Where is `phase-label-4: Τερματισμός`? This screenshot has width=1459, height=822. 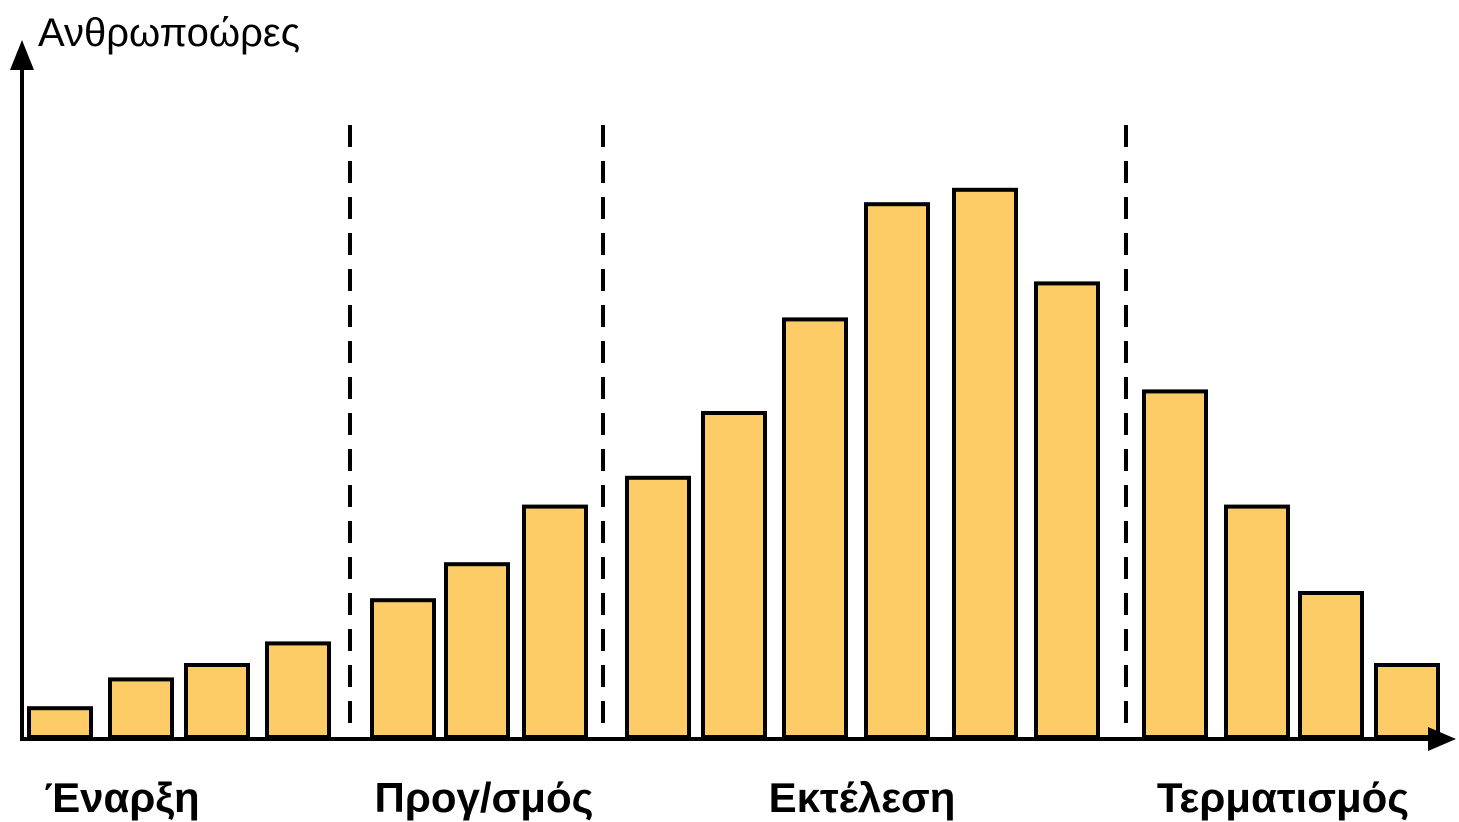
phase-label-4: Τερματισμός is located at coordinates (1283, 797).